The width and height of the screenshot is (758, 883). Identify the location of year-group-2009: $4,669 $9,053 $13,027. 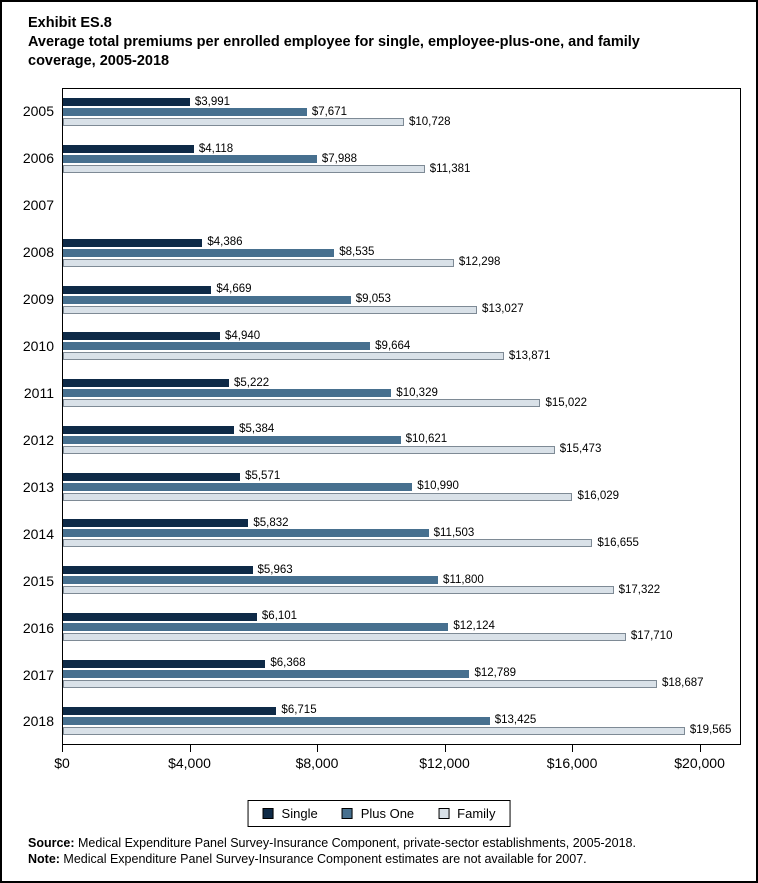
(401, 299).